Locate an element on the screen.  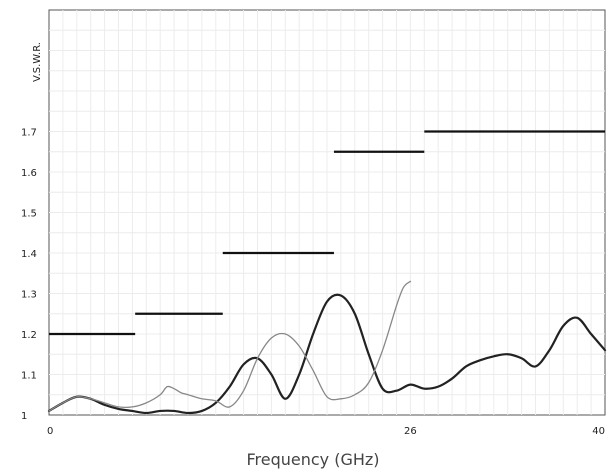
y-tick-label: 1 is located at coordinates (24, 416).